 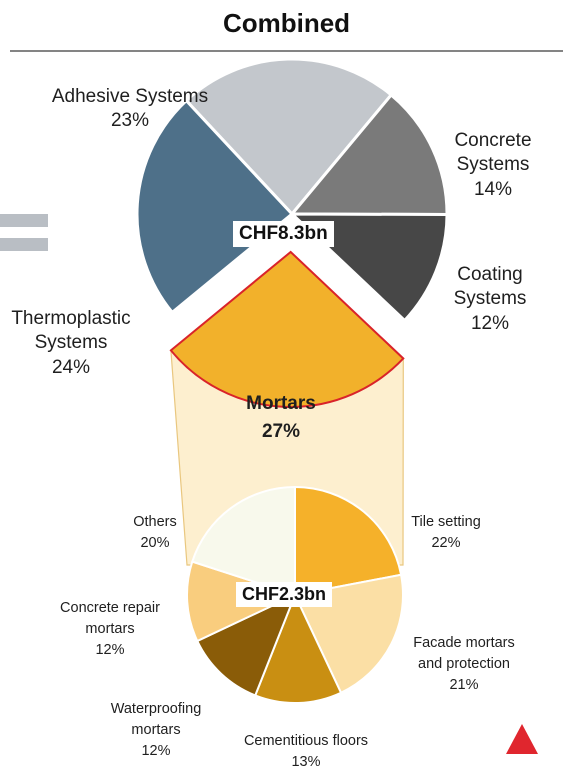 I want to click on sub-slice-tile-setting, so click(x=348, y=541).